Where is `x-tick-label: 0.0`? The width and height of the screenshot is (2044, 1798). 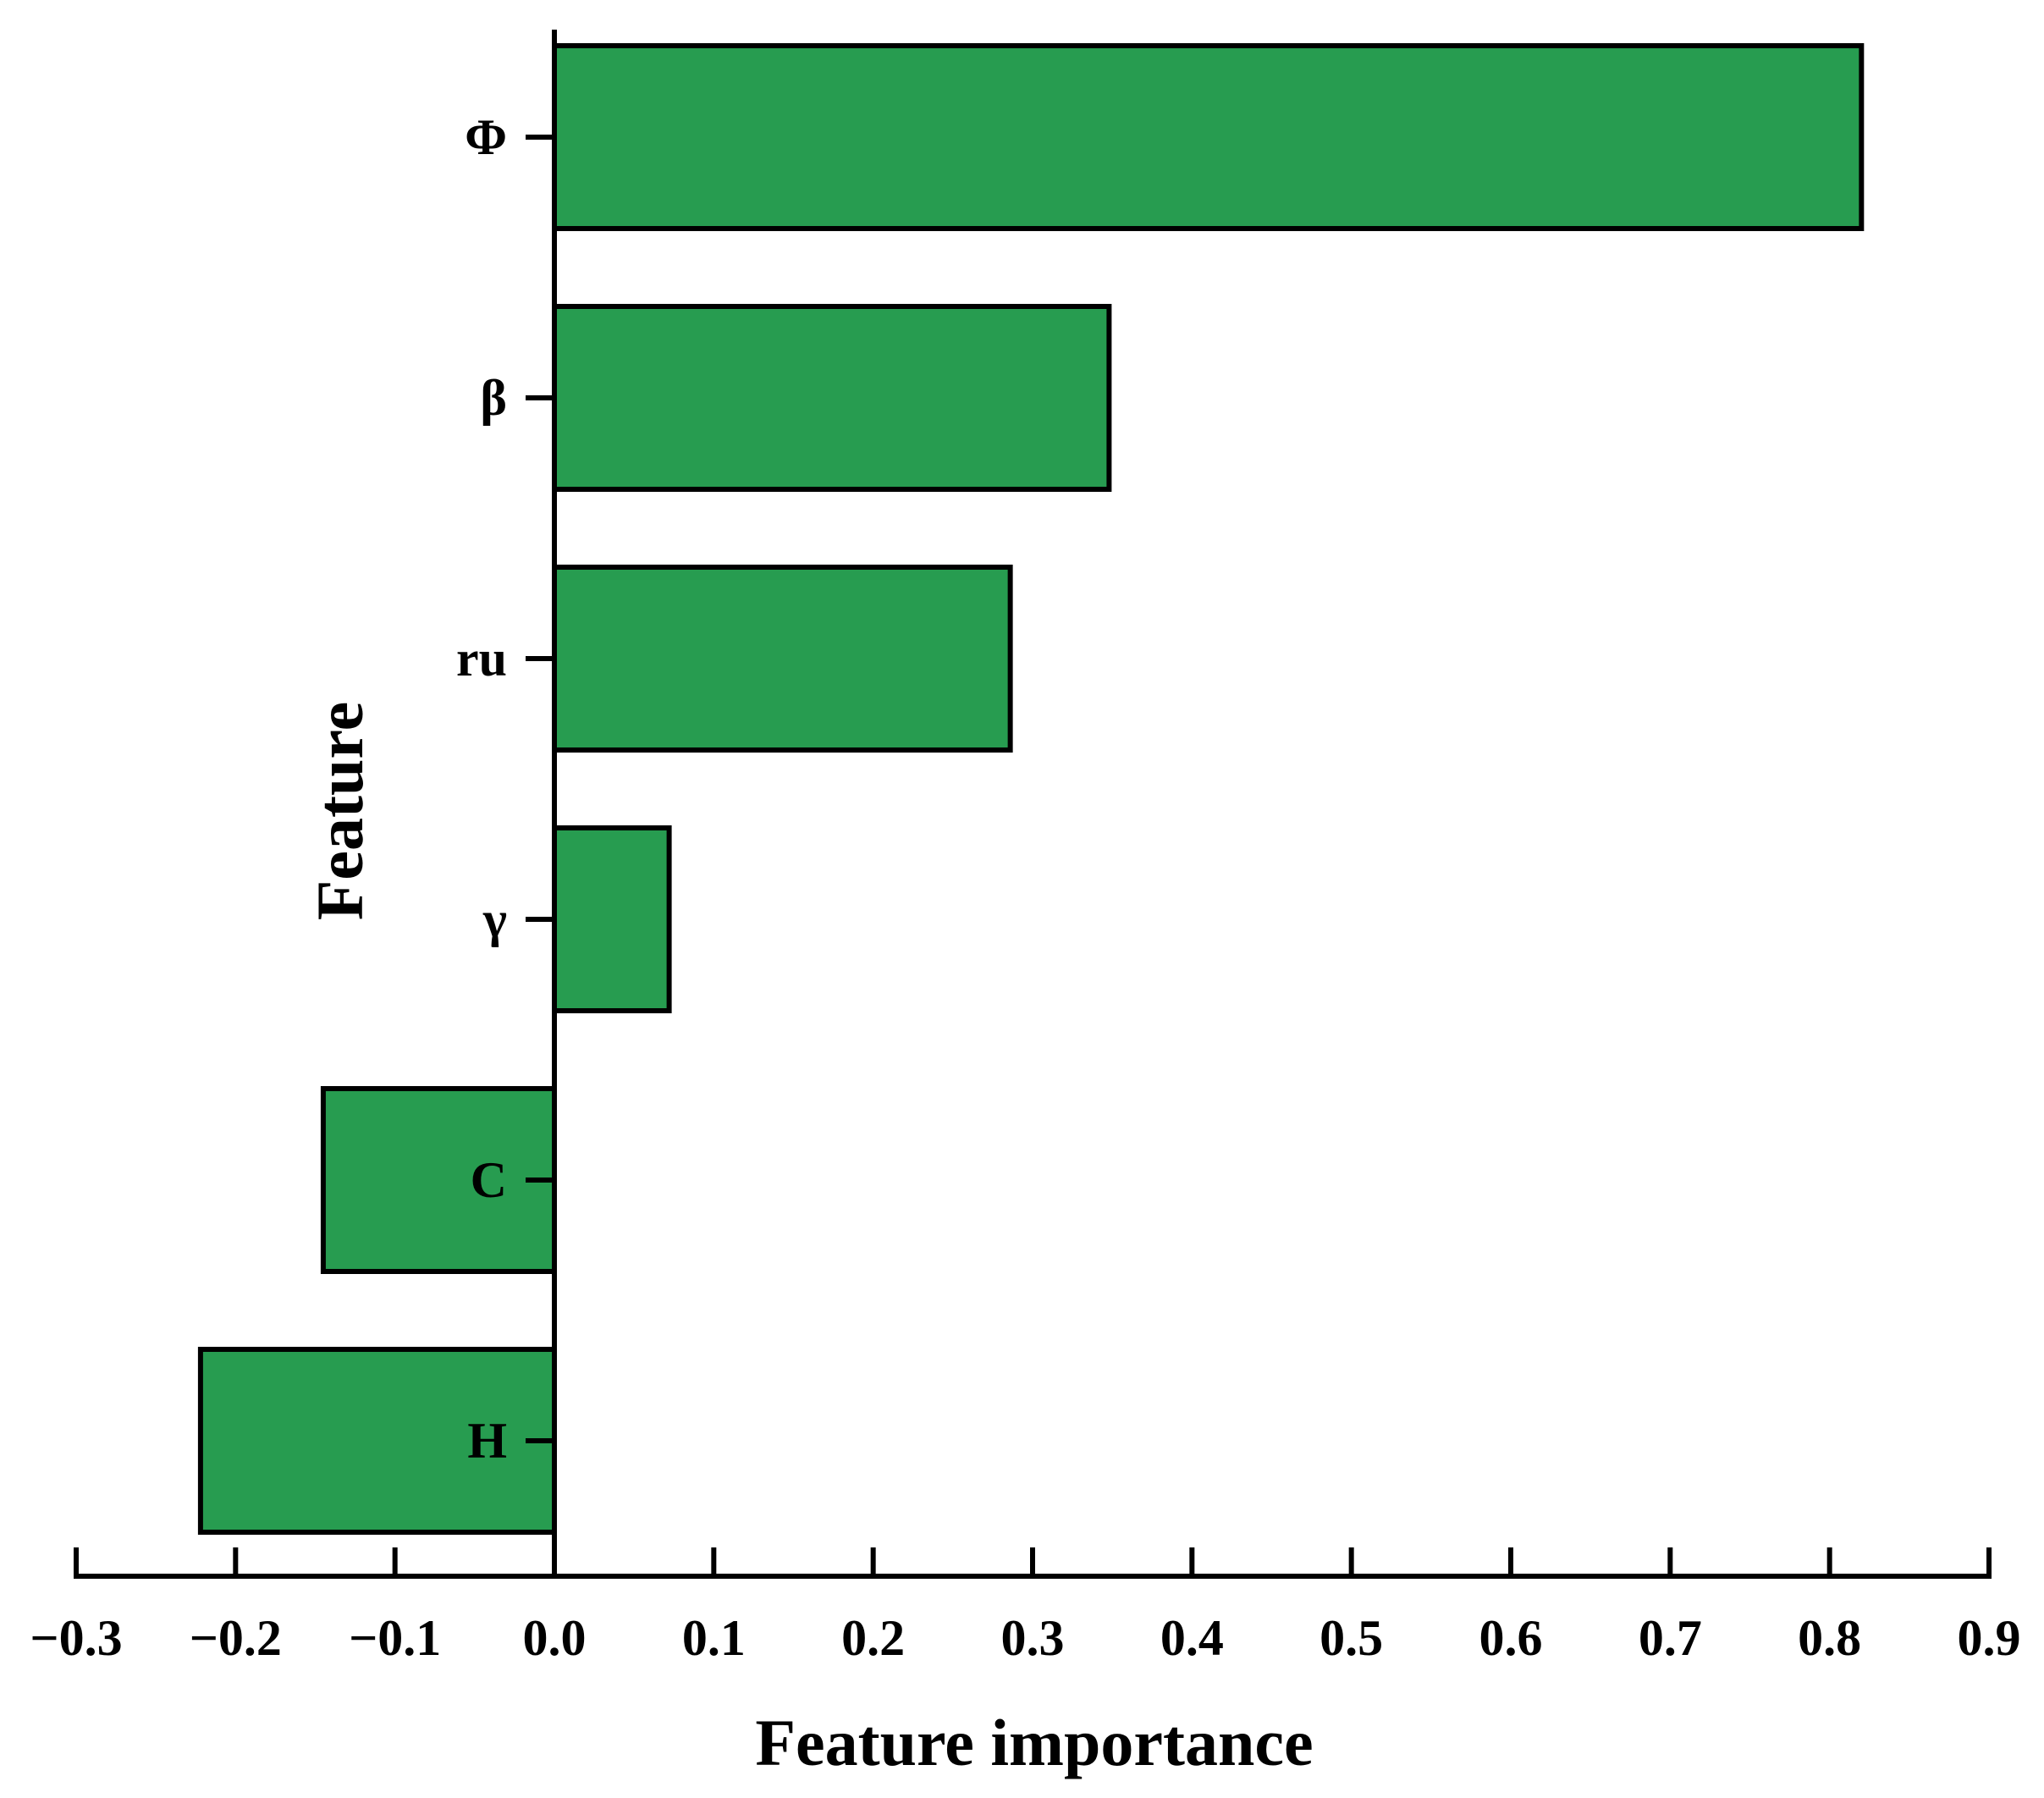 x-tick-label: 0.0 is located at coordinates (555, 1638).